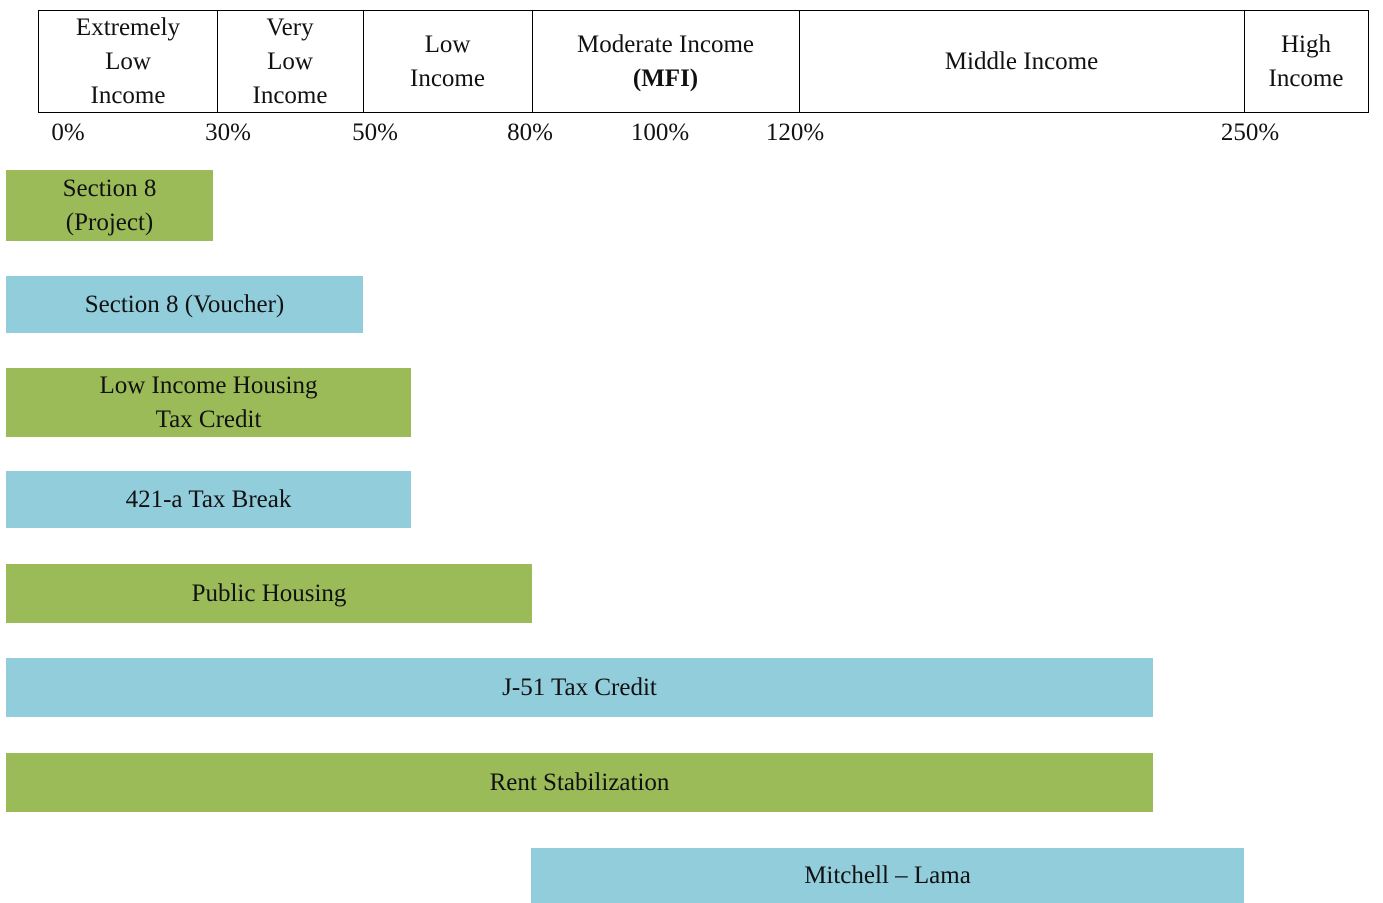  I want to click on header-cell: Moderate Income (MFI), so click(666, 61).